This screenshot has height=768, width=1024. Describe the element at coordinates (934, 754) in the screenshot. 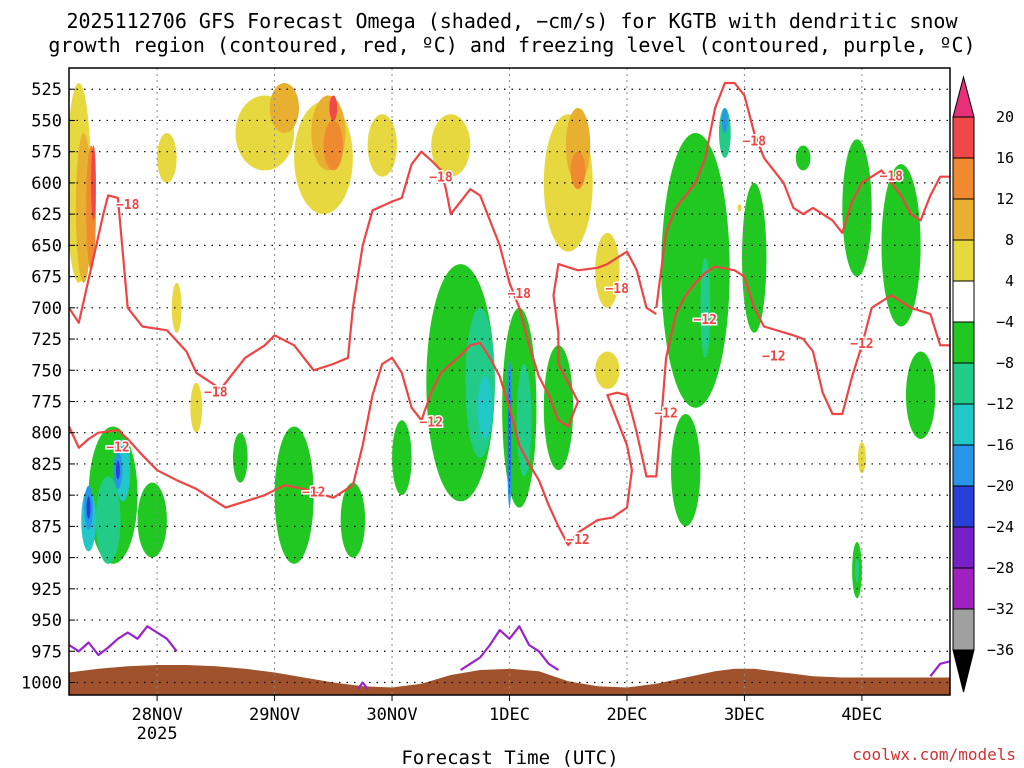

I see `credit-link: coolwx.com/models` at that location.